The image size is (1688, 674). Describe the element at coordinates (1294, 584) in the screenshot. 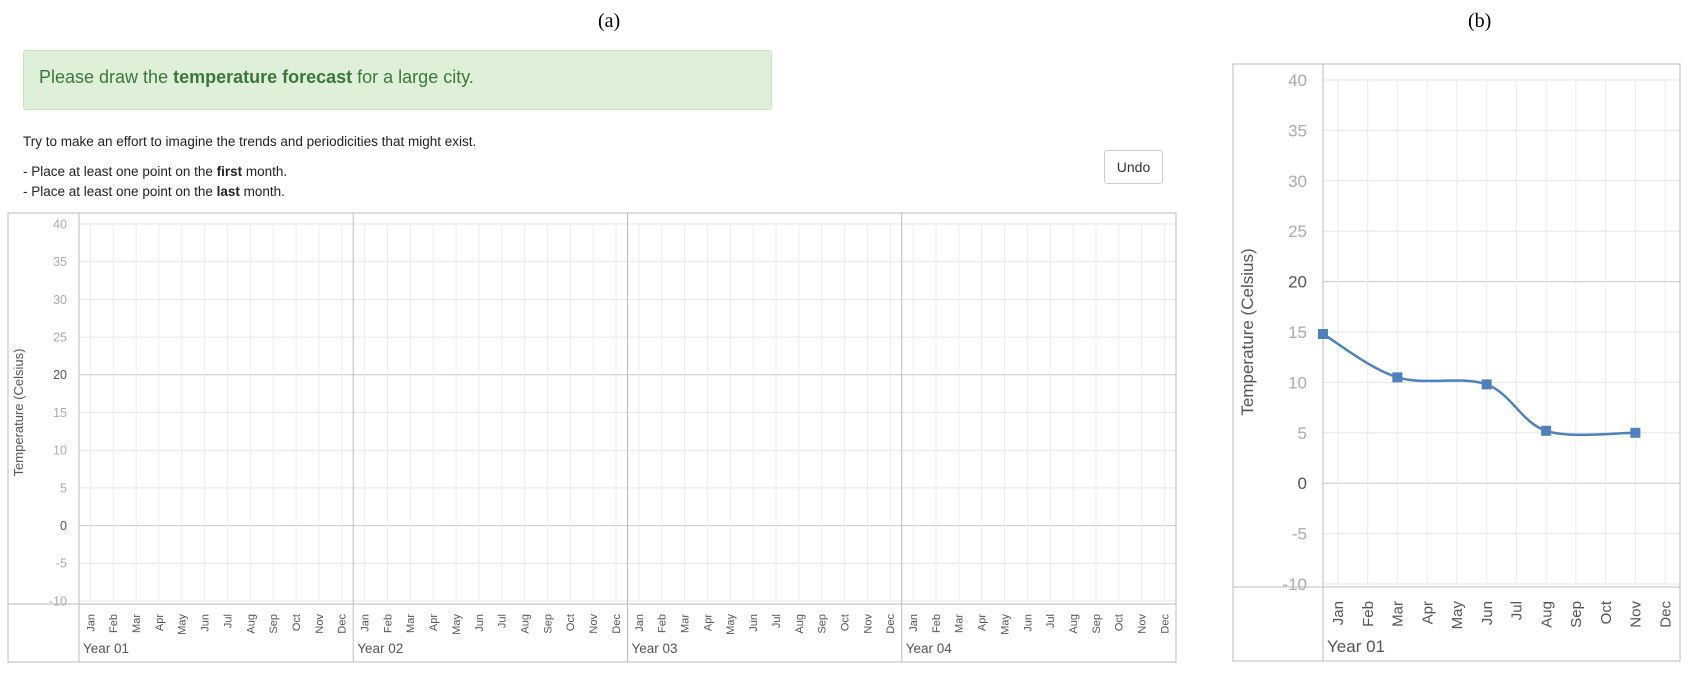

I see `y-tick-label: -10` at that location.